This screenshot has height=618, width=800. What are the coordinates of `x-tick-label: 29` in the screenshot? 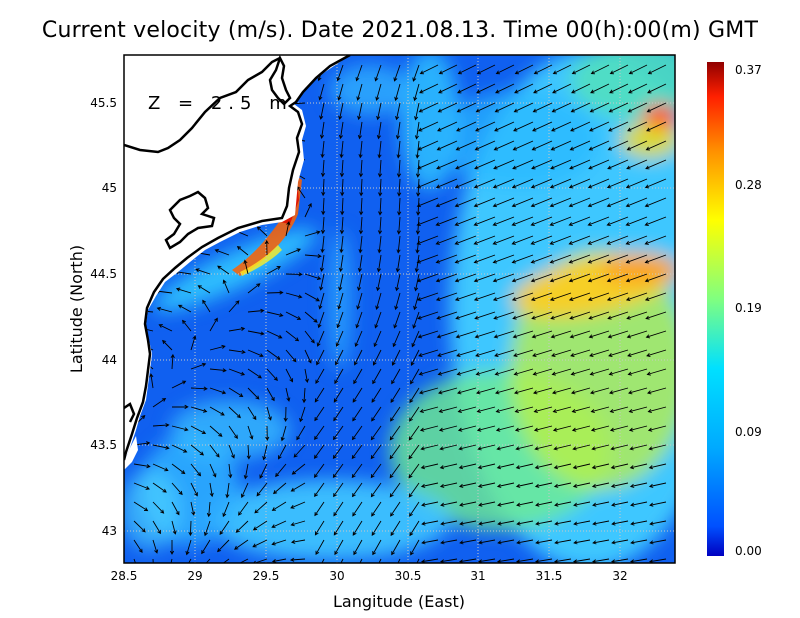 It's located at (194, 576).